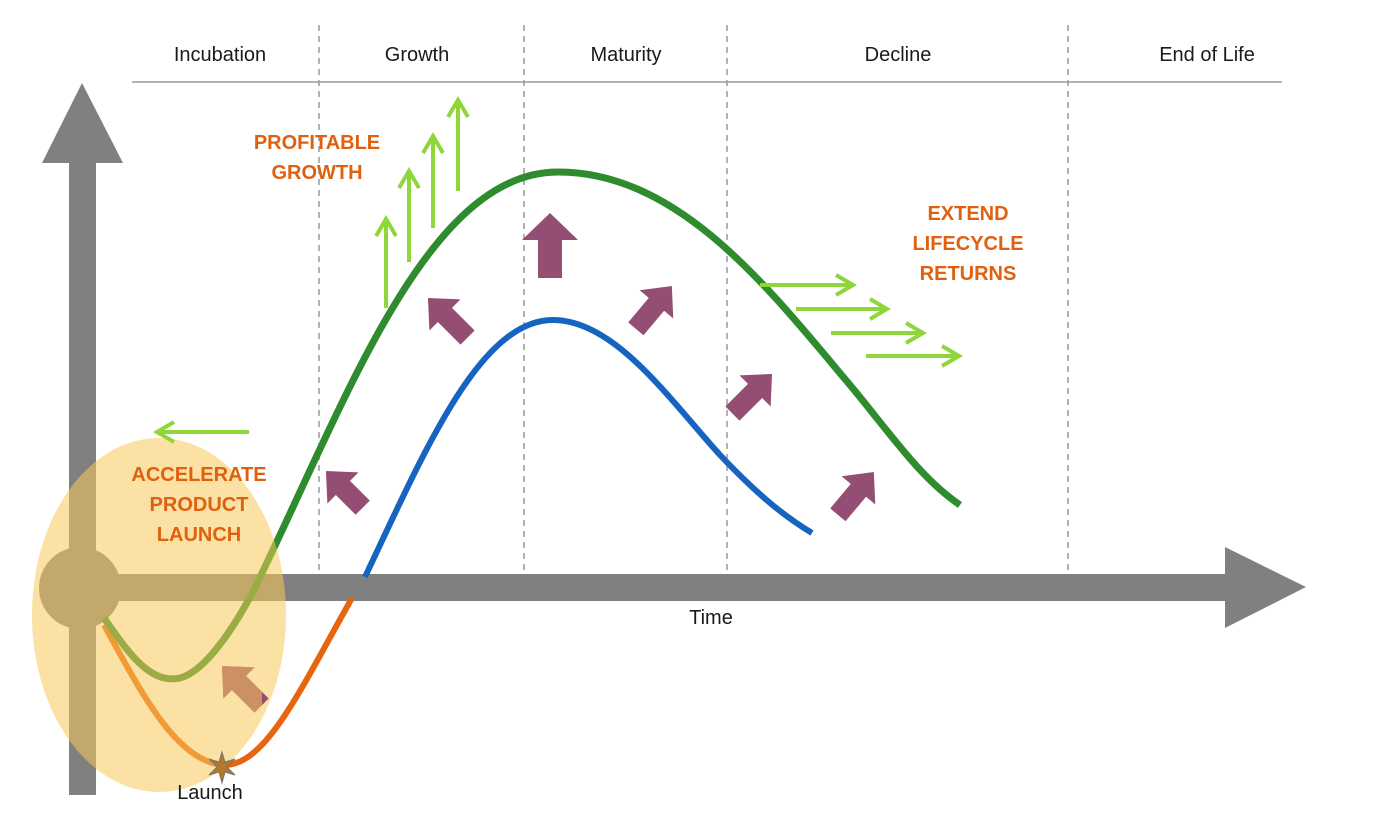  Describe the element at coordinates (967, 244) in the screenshot. I see `callout-extend-line2: LIFECYCLE` at that location.